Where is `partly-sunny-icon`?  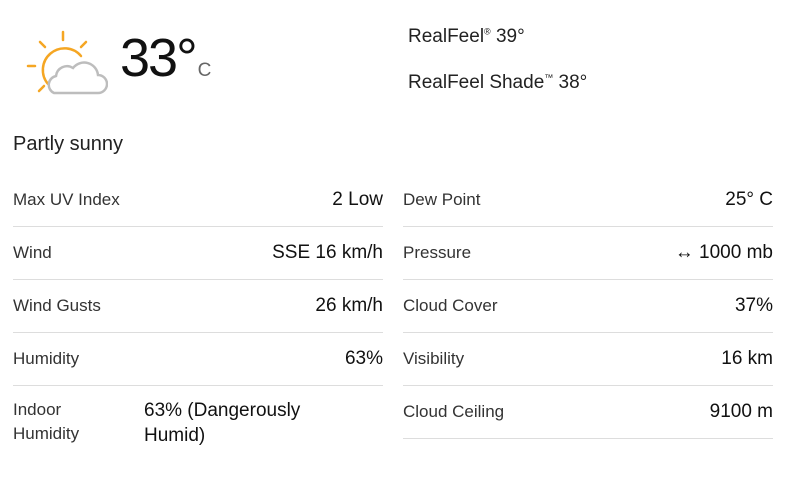 partly-sunny-icon is located at coordinates (67, 62).